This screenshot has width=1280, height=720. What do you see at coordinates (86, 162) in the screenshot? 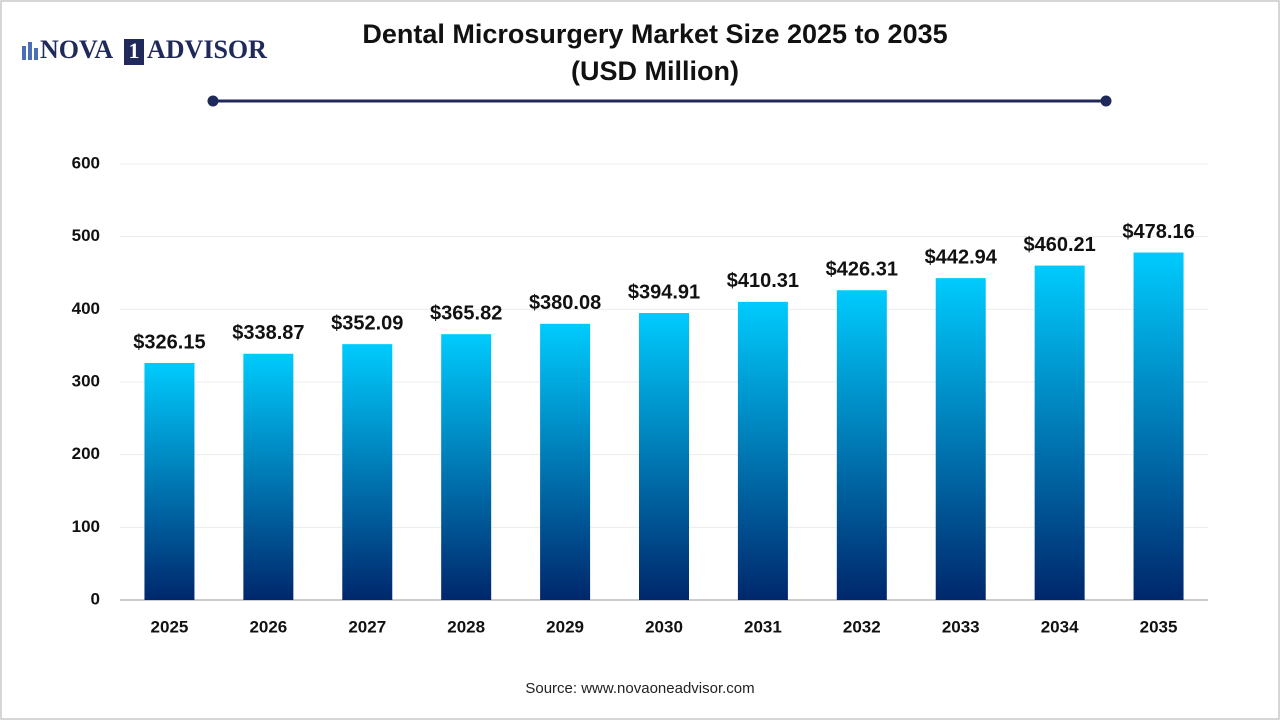
I see `y-tick-label: 600` at bounding box center [86, 162].